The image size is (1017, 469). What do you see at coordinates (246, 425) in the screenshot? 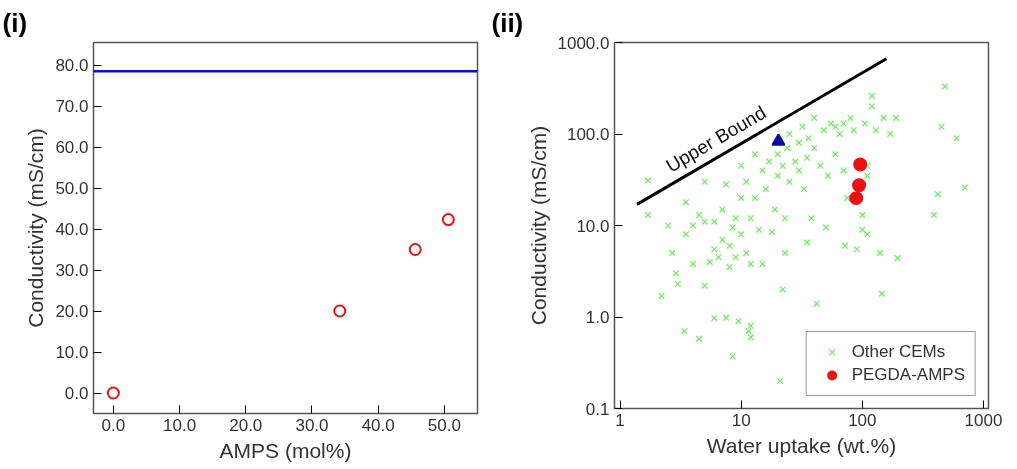
I see `x-tick-label: 20.0` at bounding box center [246, 425].